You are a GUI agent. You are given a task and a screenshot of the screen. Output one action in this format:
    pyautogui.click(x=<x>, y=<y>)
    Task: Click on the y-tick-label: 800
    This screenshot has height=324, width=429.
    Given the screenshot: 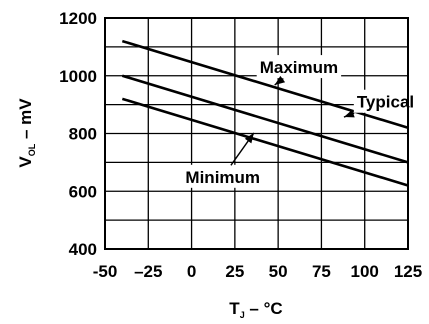 What is the action you would take?
    pyautogui.click(x=83, y=134)
    